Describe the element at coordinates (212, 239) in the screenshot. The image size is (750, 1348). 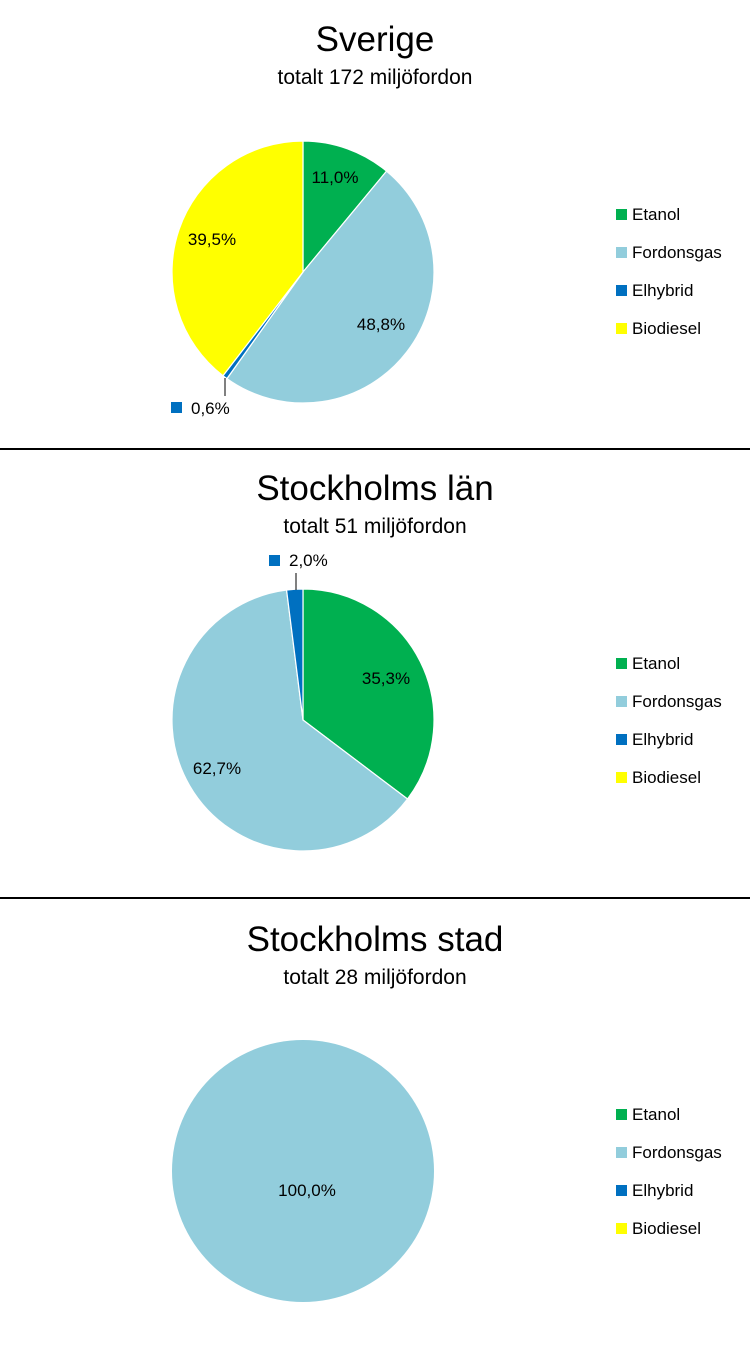
I see `data-label-biodiesel: 39,5%` at that location.